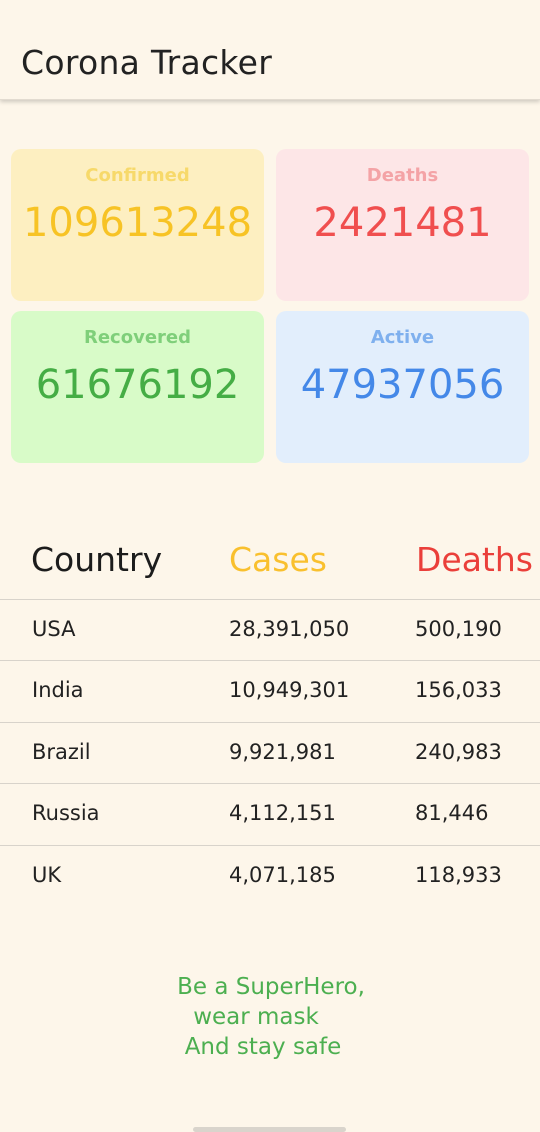 The height and width of the screenshot is (1132, 540). I want to click on deaths-value: 2421481, so click(402, 223).